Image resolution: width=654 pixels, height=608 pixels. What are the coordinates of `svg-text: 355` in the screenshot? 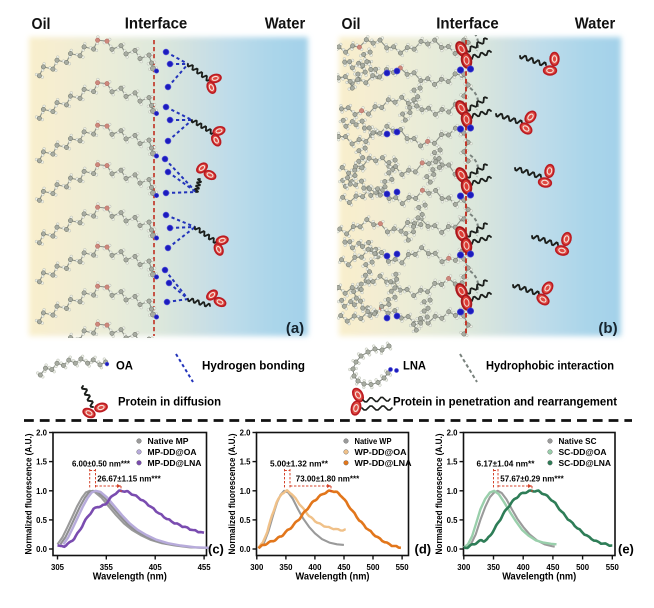 It's located at (107, 567).